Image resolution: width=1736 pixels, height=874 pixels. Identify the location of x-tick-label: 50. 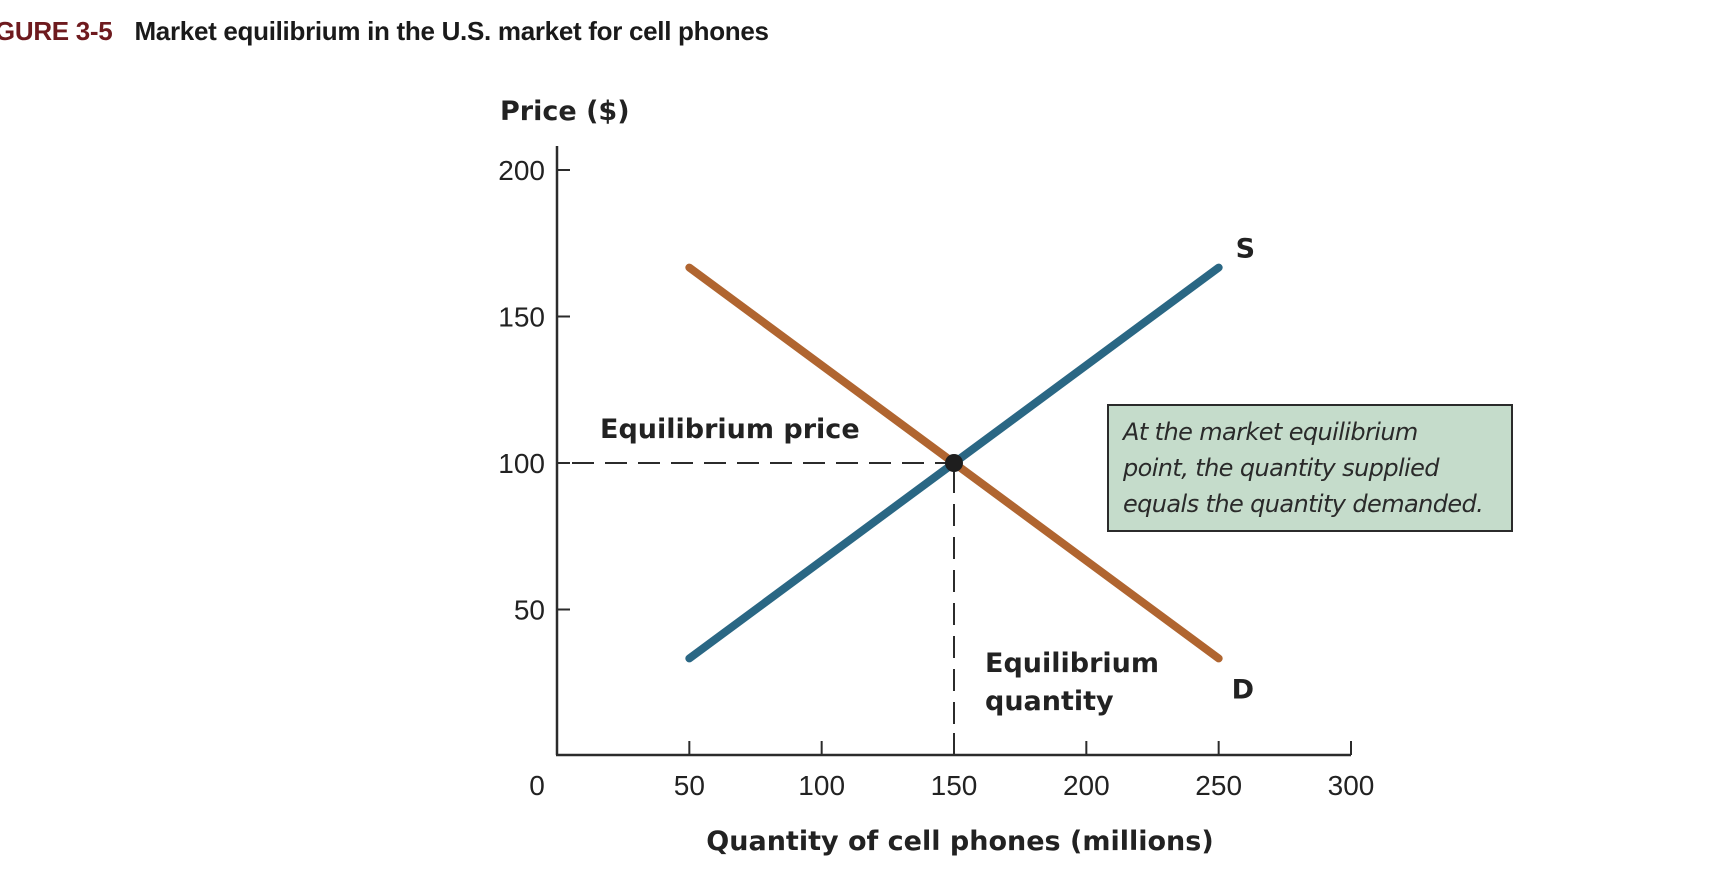
(689, 785).